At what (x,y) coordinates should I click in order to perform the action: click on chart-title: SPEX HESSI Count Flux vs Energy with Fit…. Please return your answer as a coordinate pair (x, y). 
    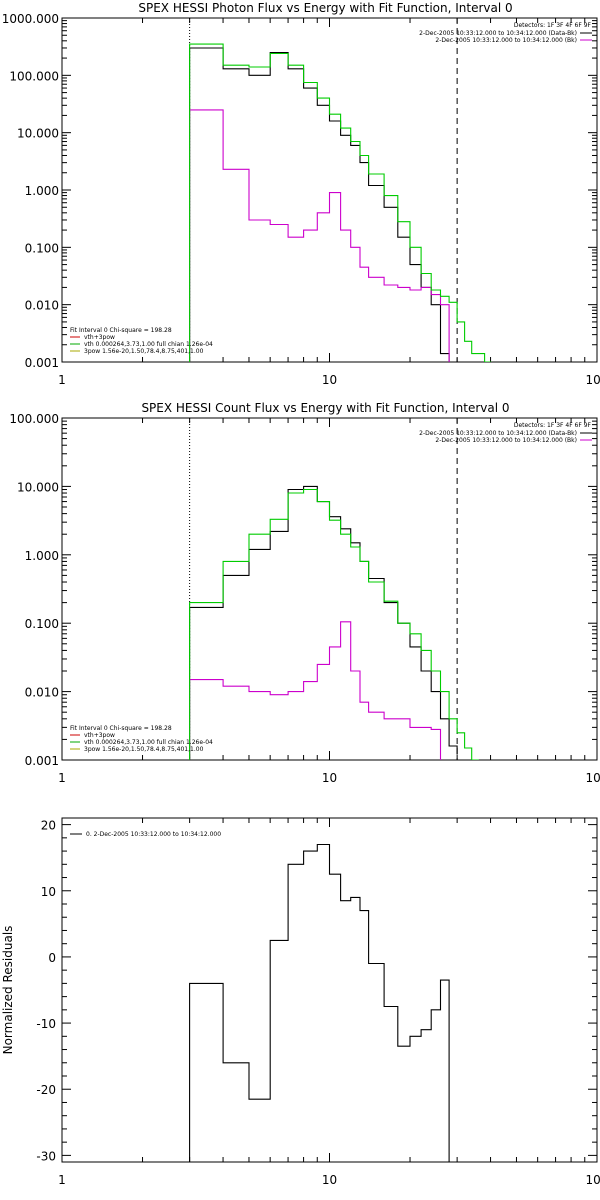
    Looking at the image, I should click on (325, 408).